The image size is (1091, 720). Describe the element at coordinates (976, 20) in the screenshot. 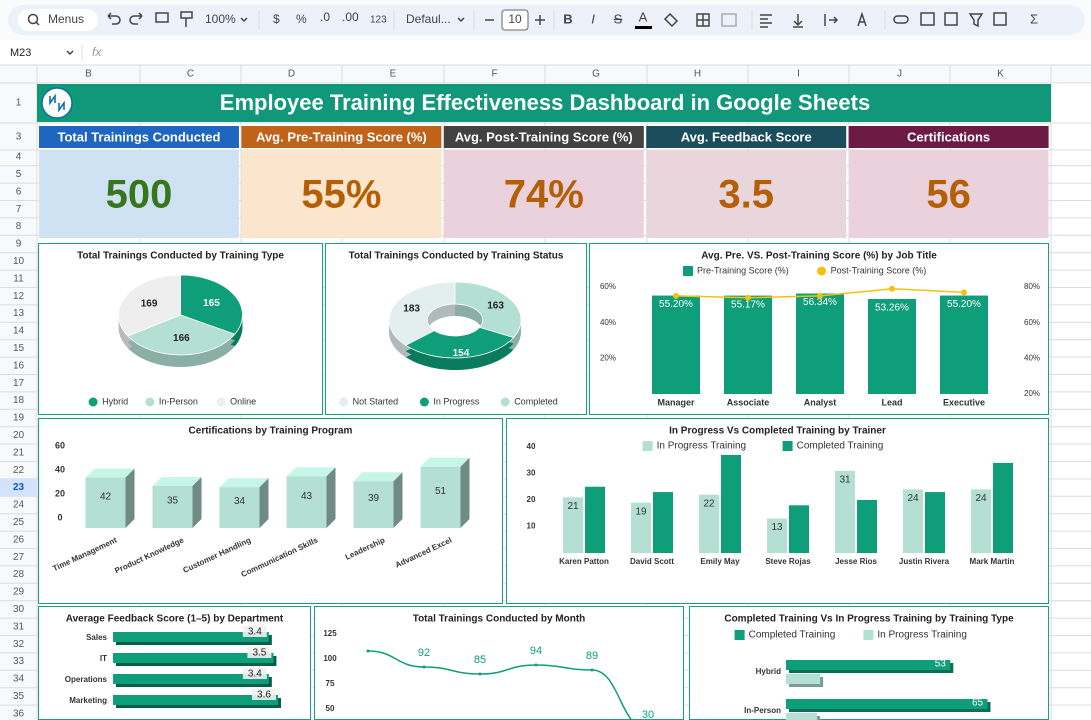

I see `filter-button` at that location.